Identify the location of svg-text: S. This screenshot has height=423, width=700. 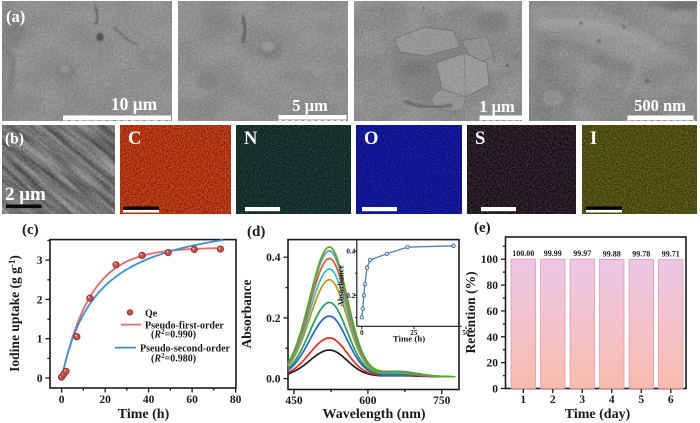
(480, 139).